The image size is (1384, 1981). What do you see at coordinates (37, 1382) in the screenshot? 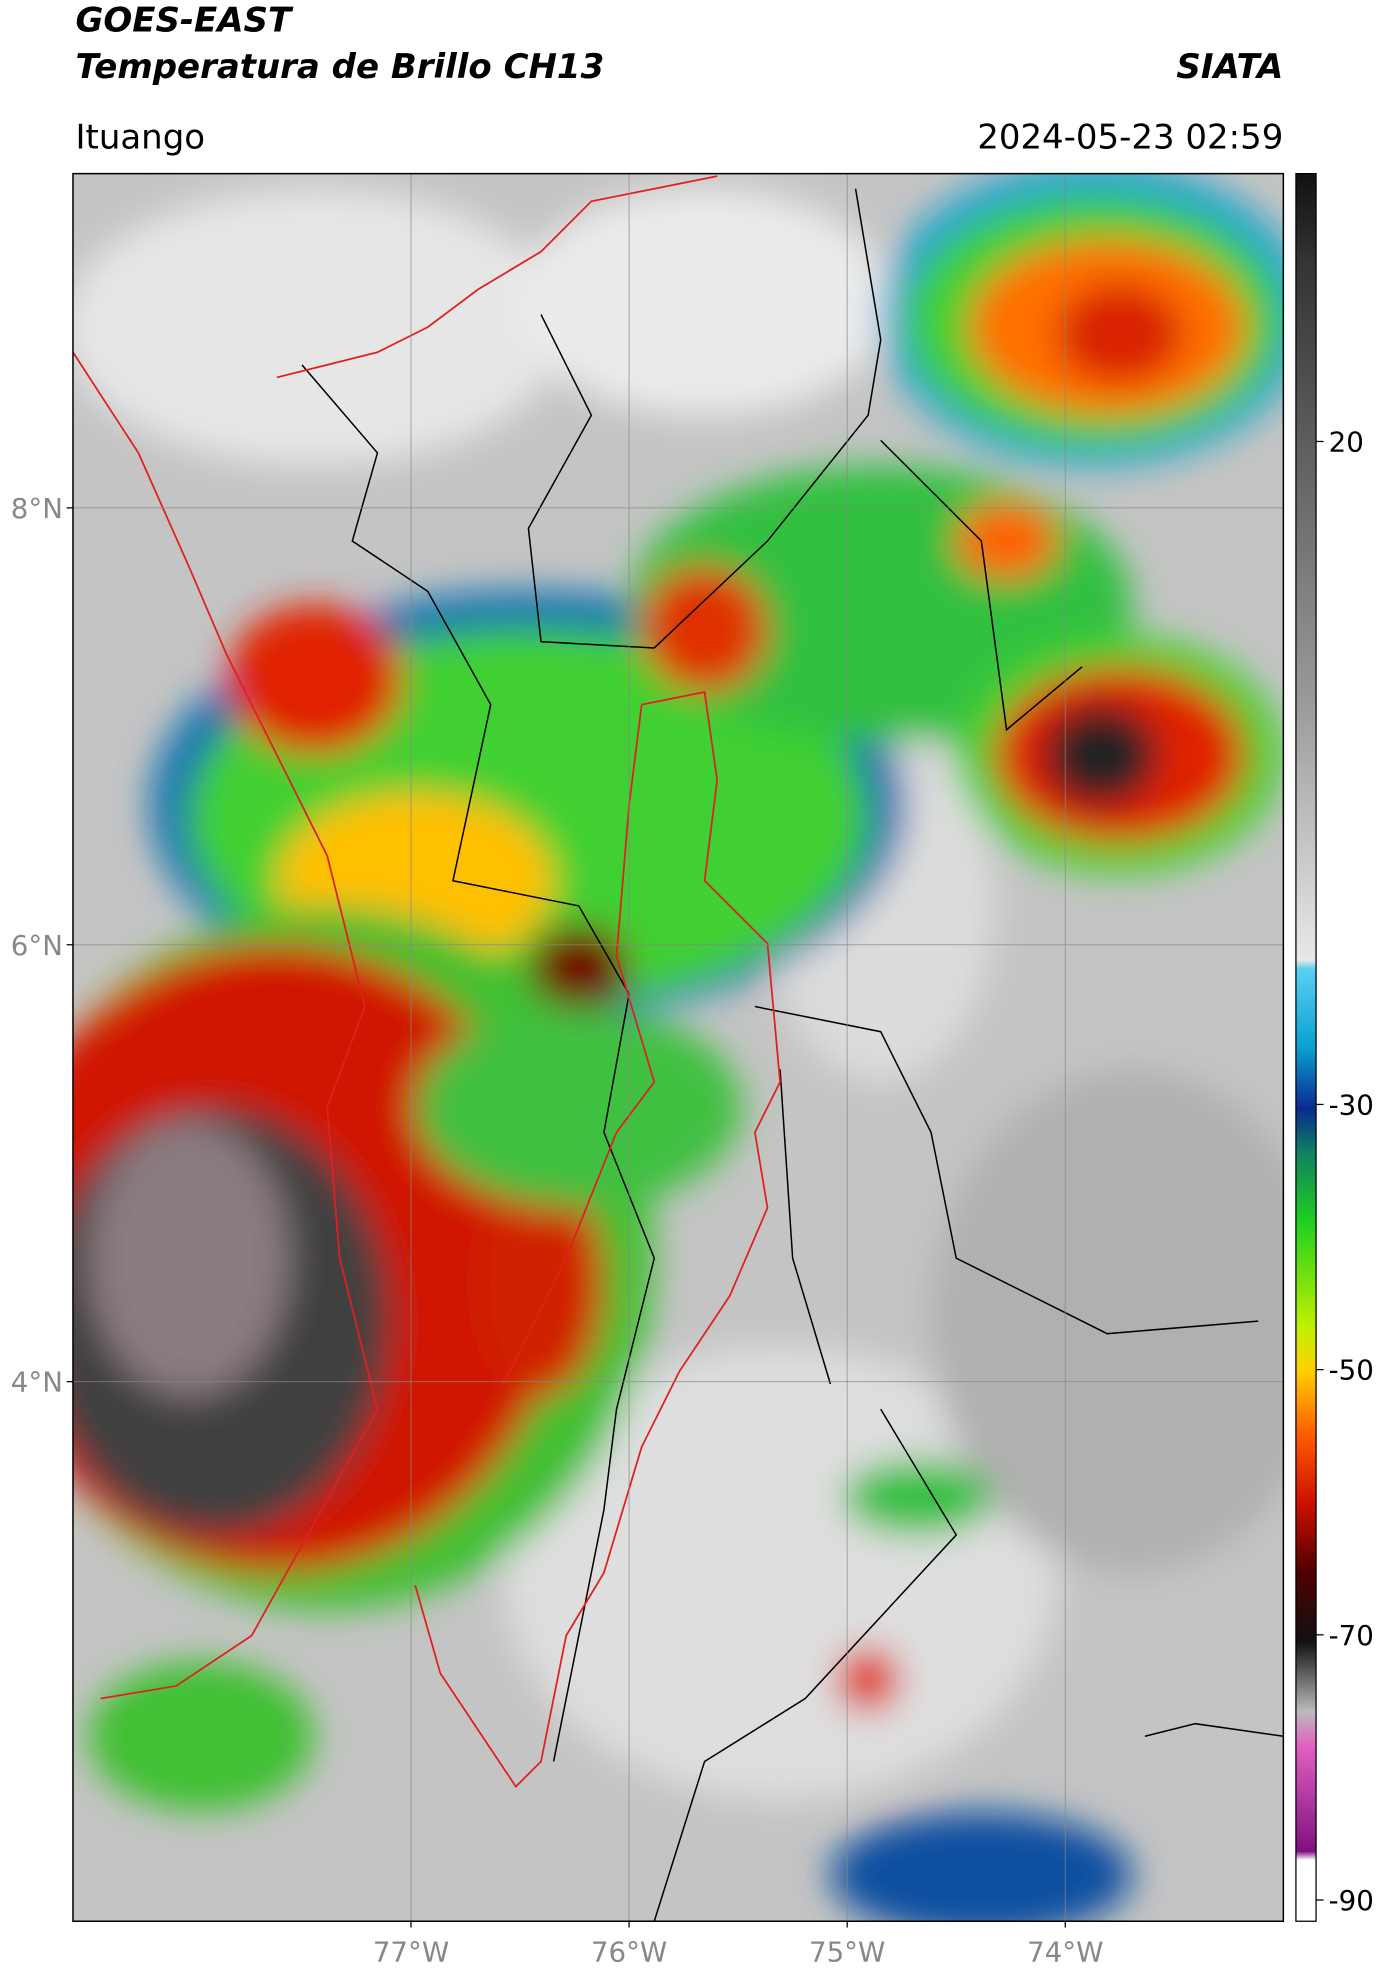
I see `lat-tick-label: 4°N` at bounding box center [37, 1382].